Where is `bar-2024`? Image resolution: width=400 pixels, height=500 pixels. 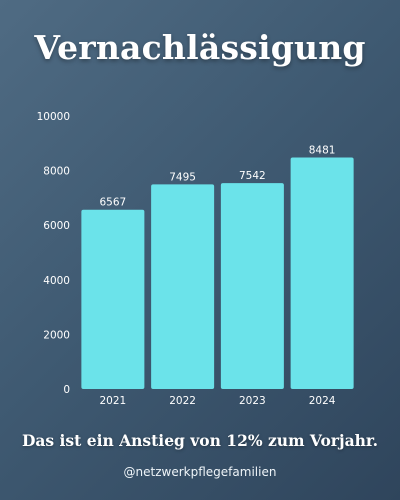
bar-2024 is located at coordinates (322, 273).